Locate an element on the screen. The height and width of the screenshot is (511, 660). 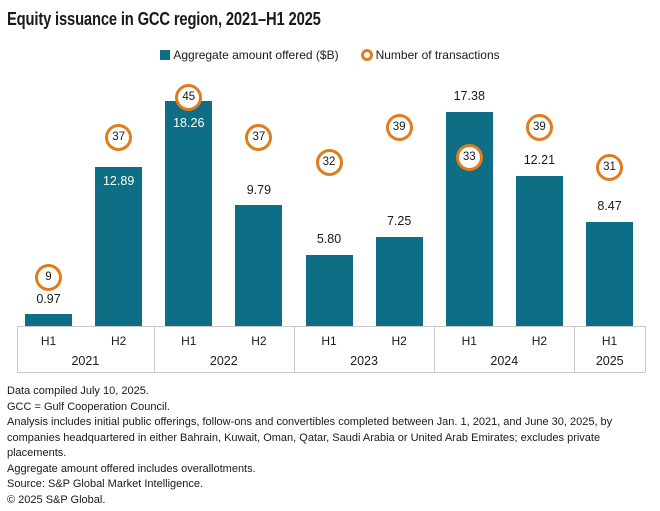
bar-h1-2021 is located at coordinates (48, 320).